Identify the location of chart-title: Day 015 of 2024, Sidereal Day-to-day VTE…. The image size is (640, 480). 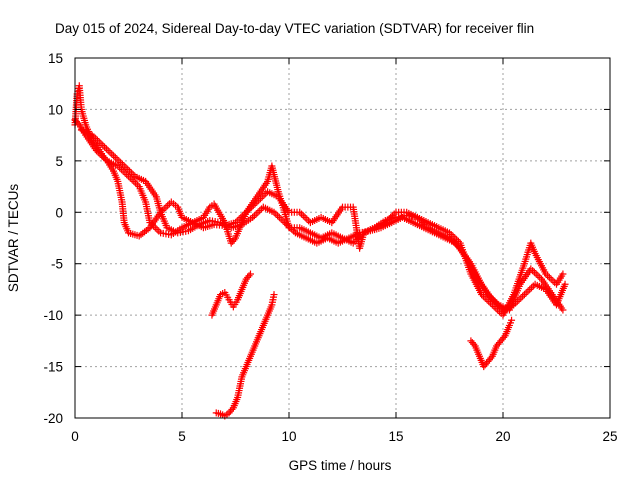
(294, 28).